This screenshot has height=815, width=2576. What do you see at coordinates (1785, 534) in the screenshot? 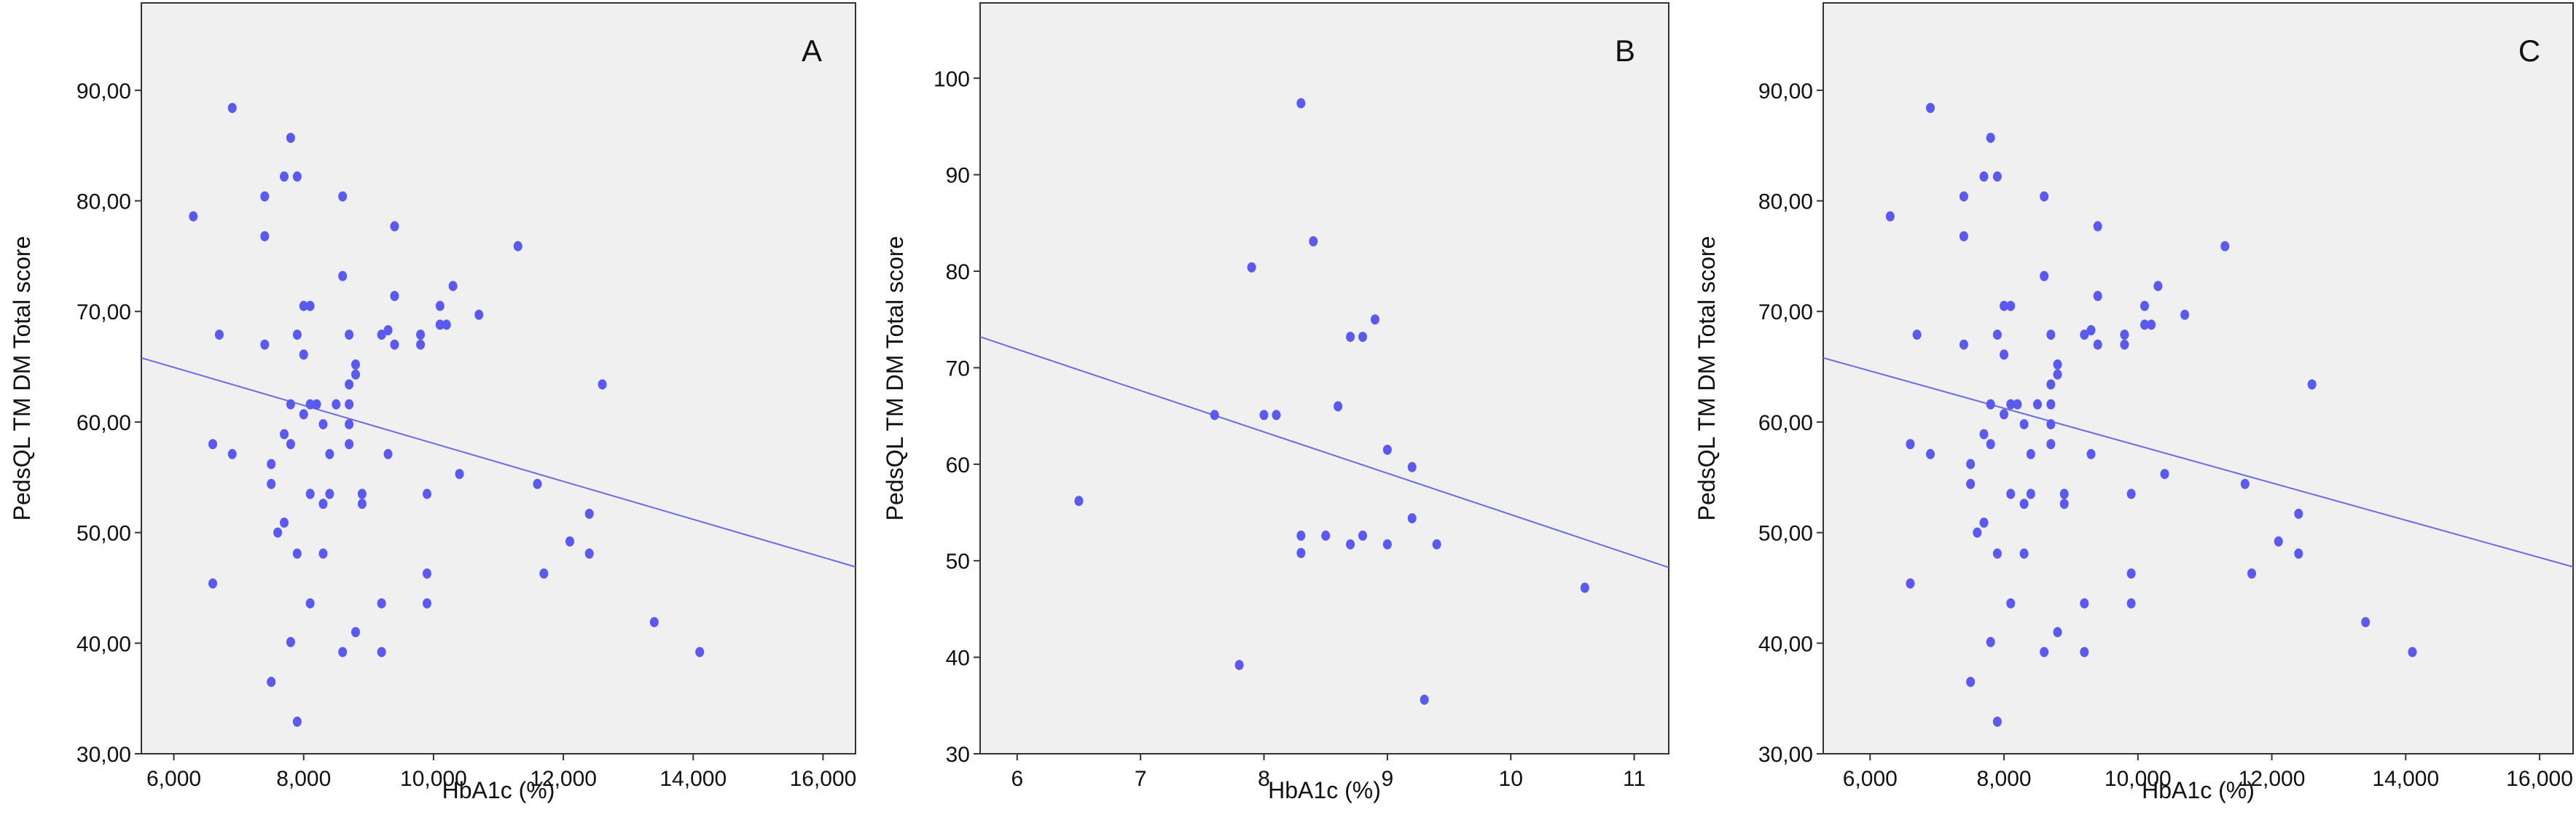
I see `y-tick-label: 50,00` at bounding box center [1785, 534].